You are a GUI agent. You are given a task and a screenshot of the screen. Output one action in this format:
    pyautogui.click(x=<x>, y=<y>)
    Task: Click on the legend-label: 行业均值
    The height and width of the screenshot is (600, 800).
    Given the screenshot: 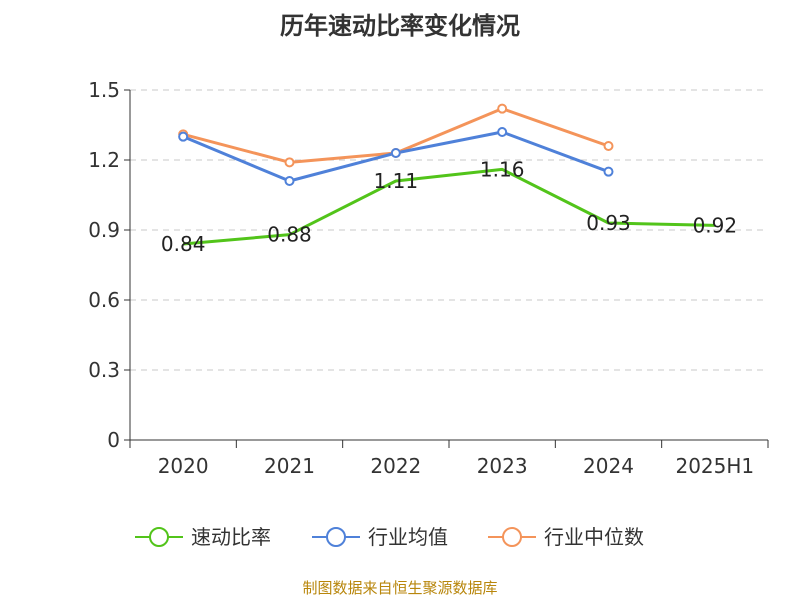 What is the action you would take?
    pyautogui.click(x=408, y=537)
    